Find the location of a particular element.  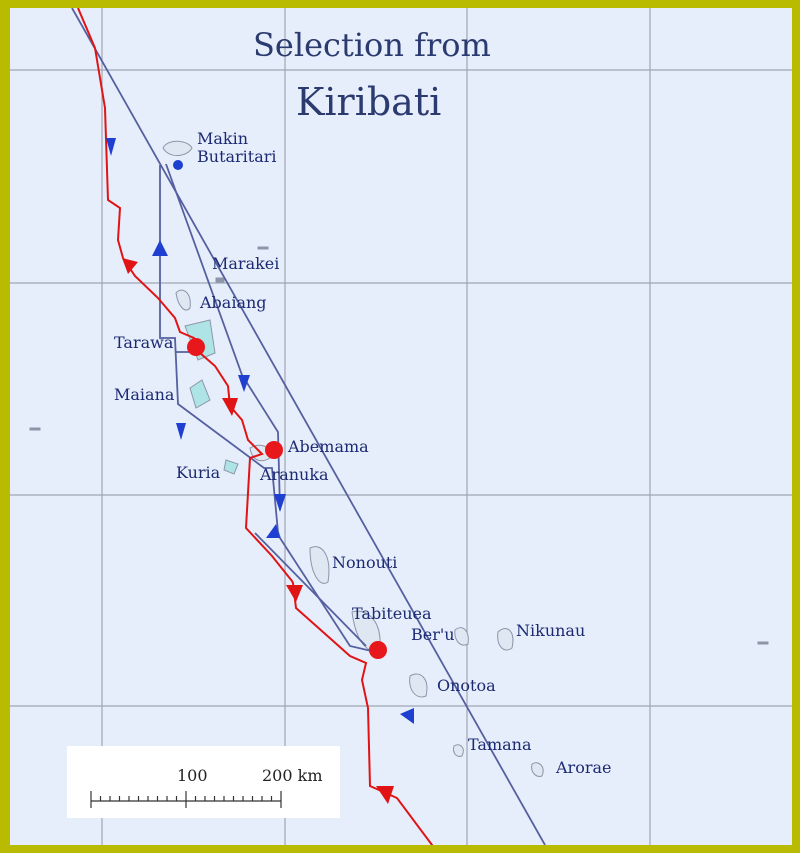

island-butaritari is located at coordinates (177, 148).